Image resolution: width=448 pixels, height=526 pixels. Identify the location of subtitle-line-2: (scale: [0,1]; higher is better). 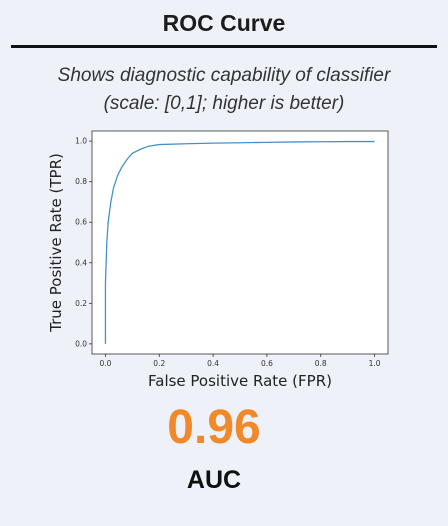
(224, 103).